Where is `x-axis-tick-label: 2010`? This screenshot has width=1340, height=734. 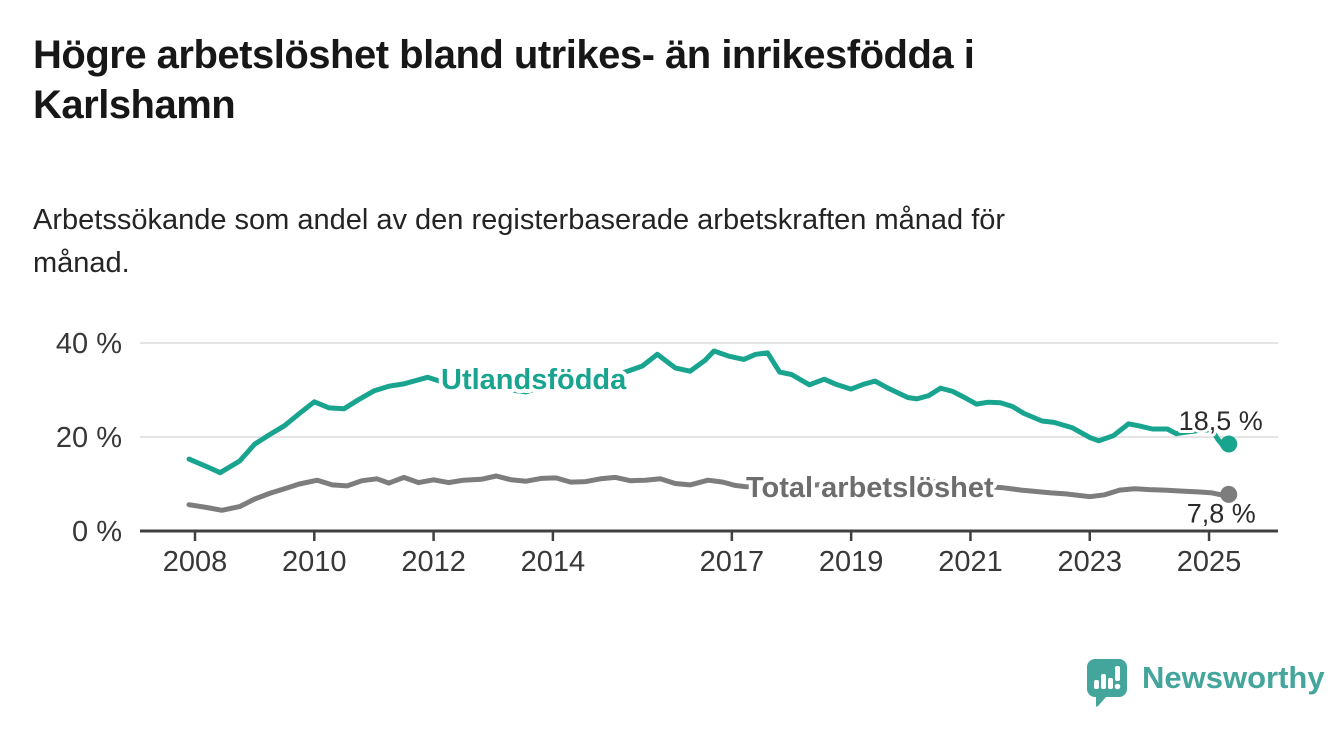
x-axis-tick-label: 2010 is located at coordinates (314, 562).